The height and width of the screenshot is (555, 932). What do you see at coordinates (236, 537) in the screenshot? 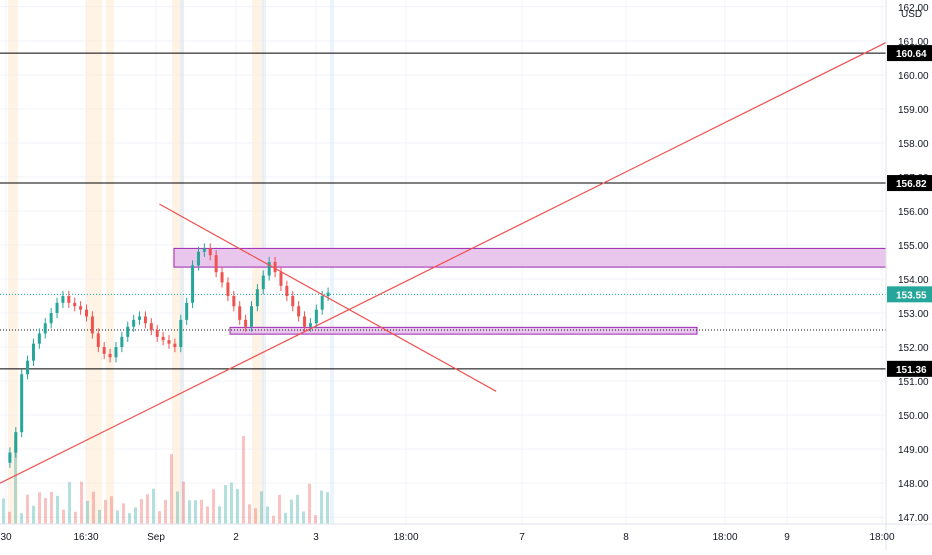
I see `x-axis-tick-label: 2` at bounding box center [236, 537].